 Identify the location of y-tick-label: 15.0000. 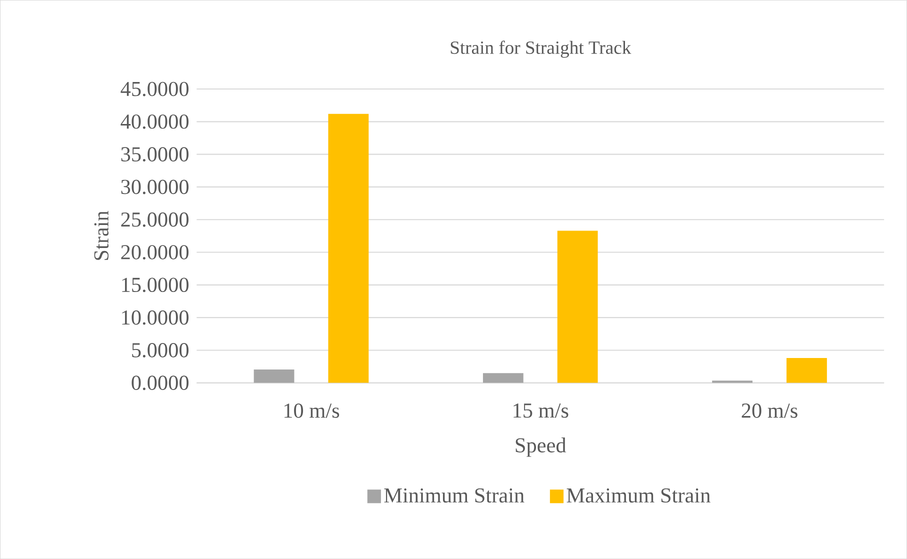
(155, 285).